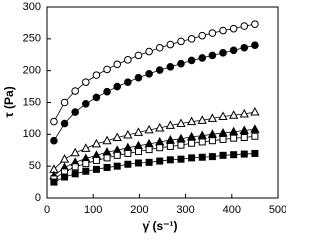 The height and width of the screenshot is (240, 320). I want to click on x-tick-label: 100, so click(93, 210).